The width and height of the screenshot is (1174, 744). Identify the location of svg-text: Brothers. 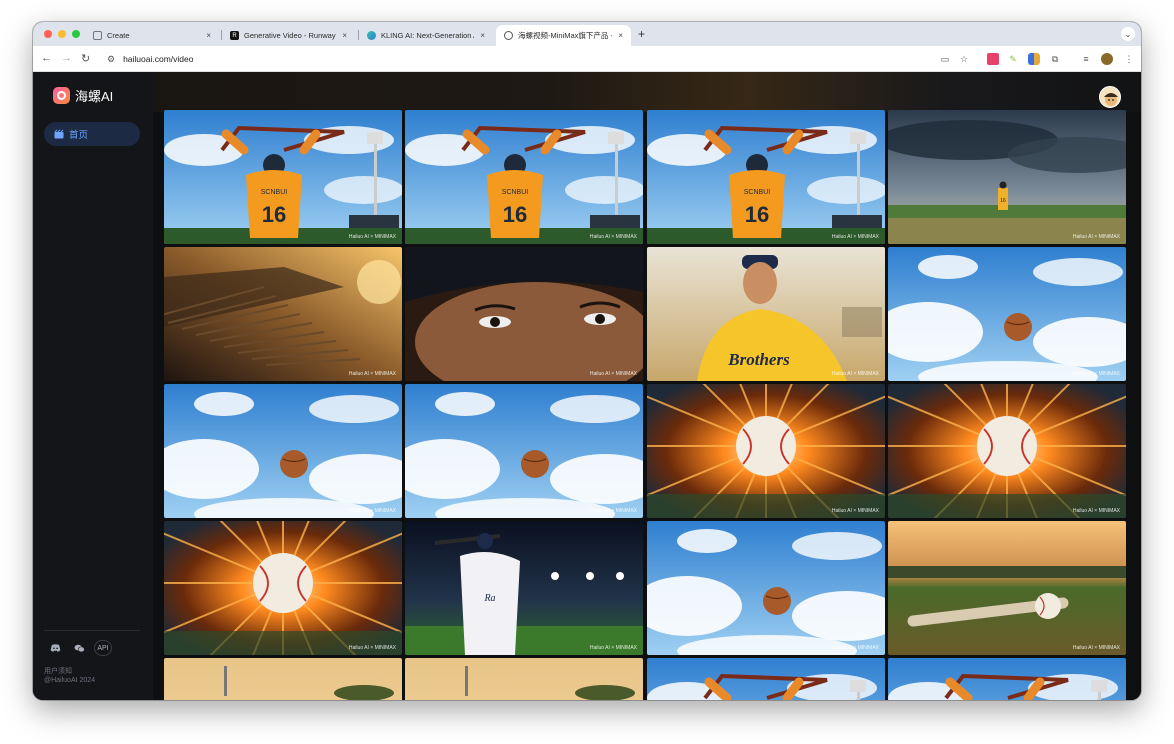
(758, 359).